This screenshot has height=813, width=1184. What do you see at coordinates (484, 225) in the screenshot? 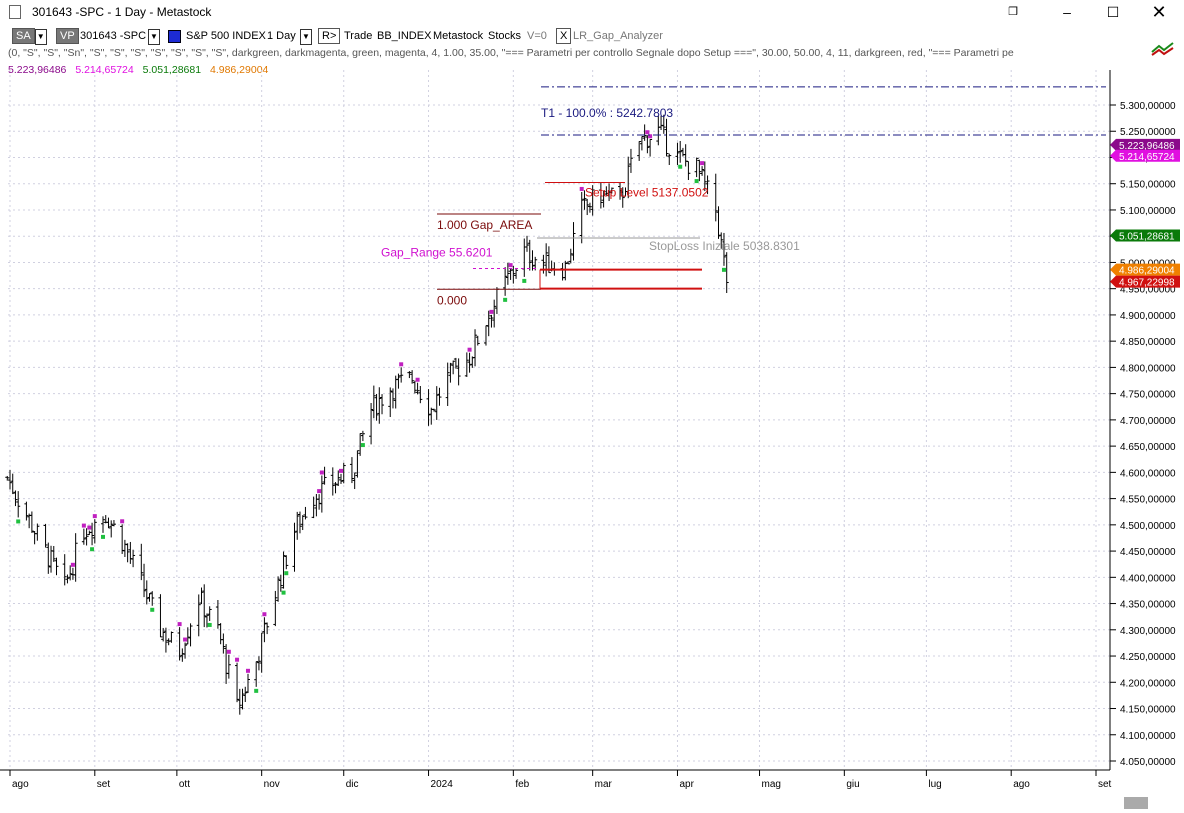
I see `gap-area-label: 1.000 Gap_AREA` at bounding box center [484, 225].